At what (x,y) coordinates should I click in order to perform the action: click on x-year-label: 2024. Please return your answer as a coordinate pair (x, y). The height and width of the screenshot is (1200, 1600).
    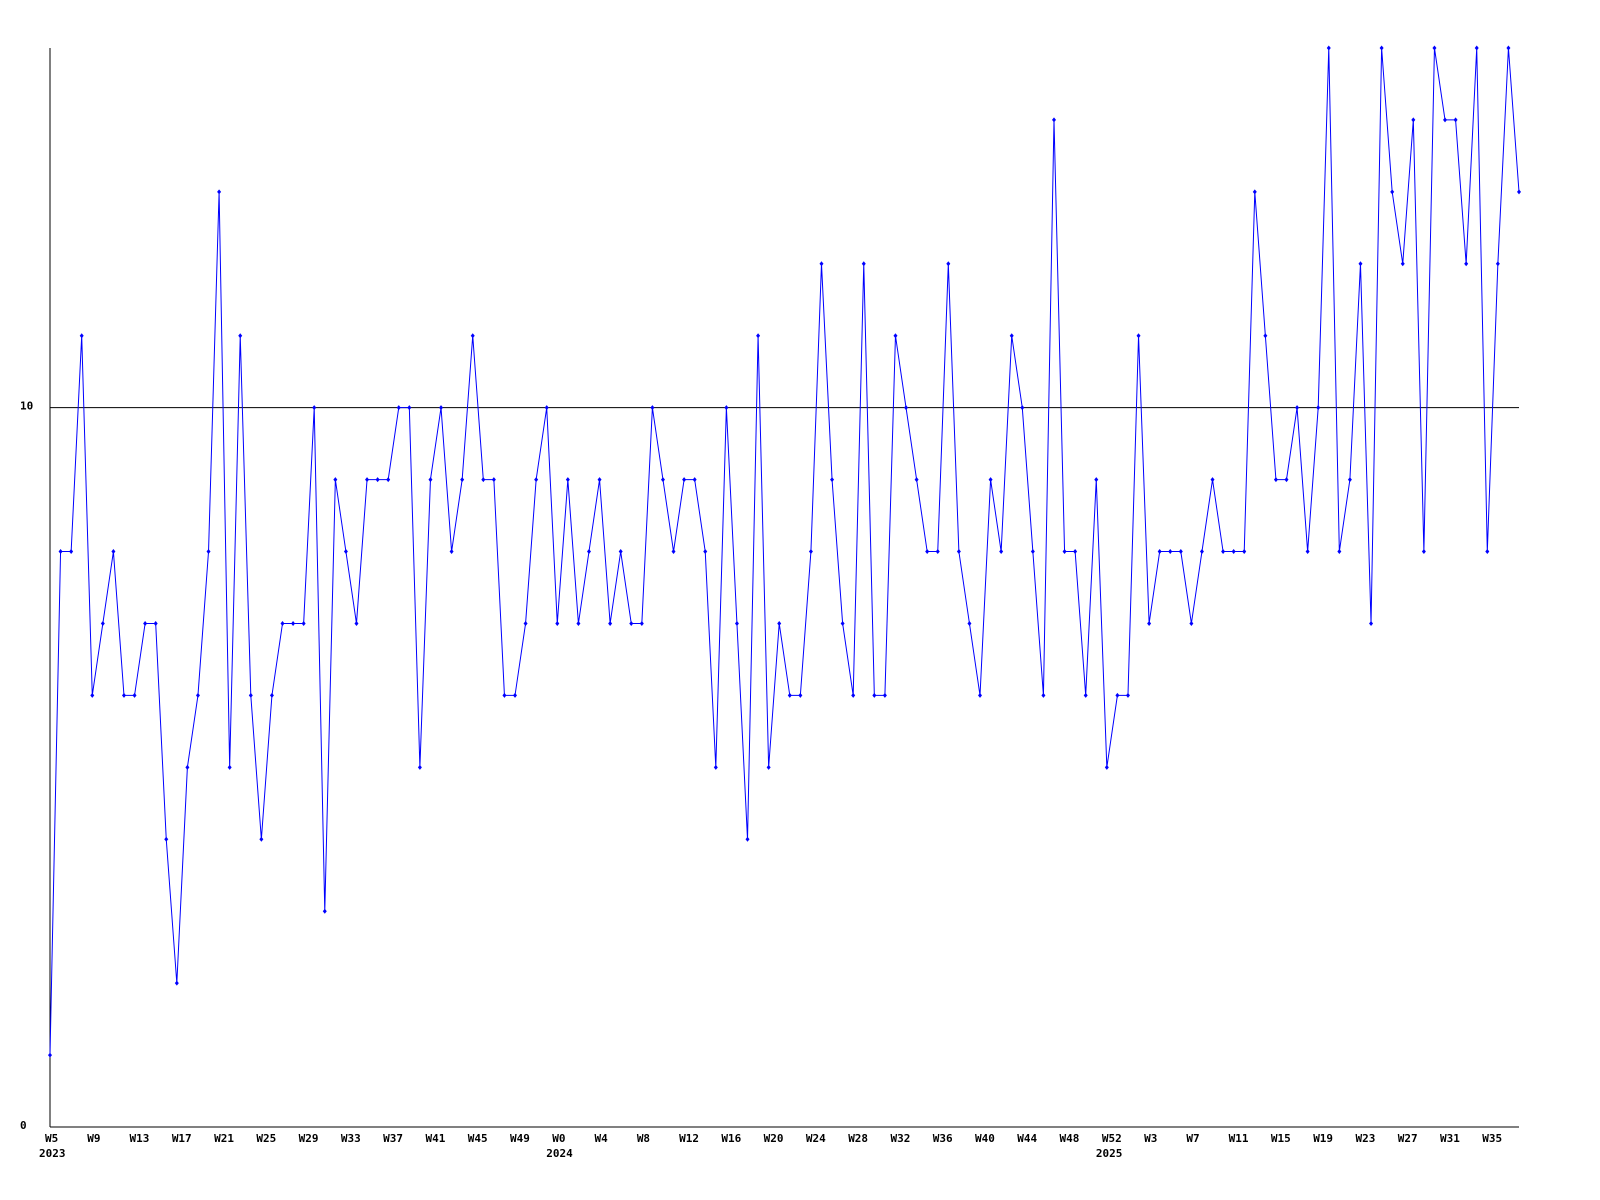
    Looking at the image, I should click on (559, 1153).